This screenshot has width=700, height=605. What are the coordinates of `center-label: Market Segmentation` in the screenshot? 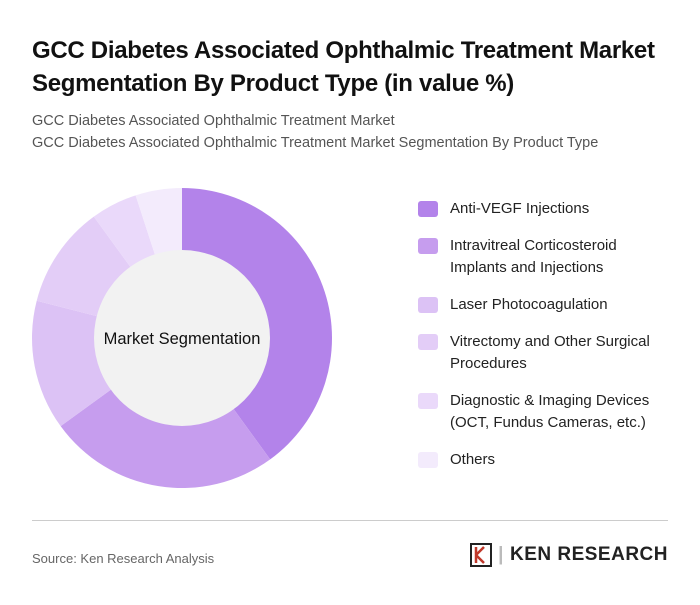 It's located at (182, 339).